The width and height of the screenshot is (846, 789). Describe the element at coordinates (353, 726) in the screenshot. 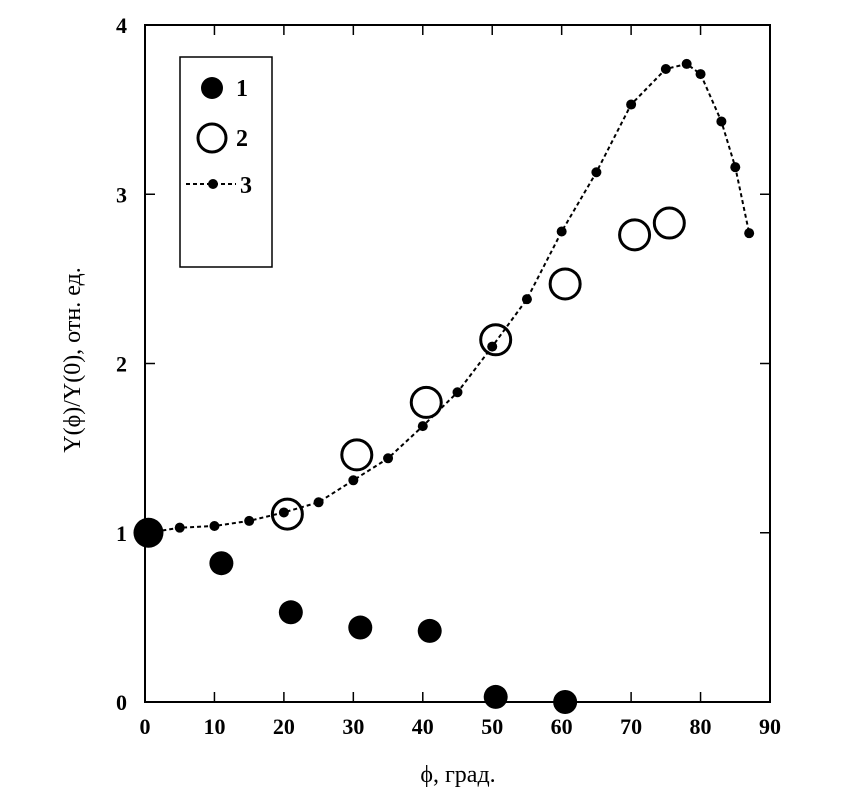

I see `x-tick-label: 30` at that location.